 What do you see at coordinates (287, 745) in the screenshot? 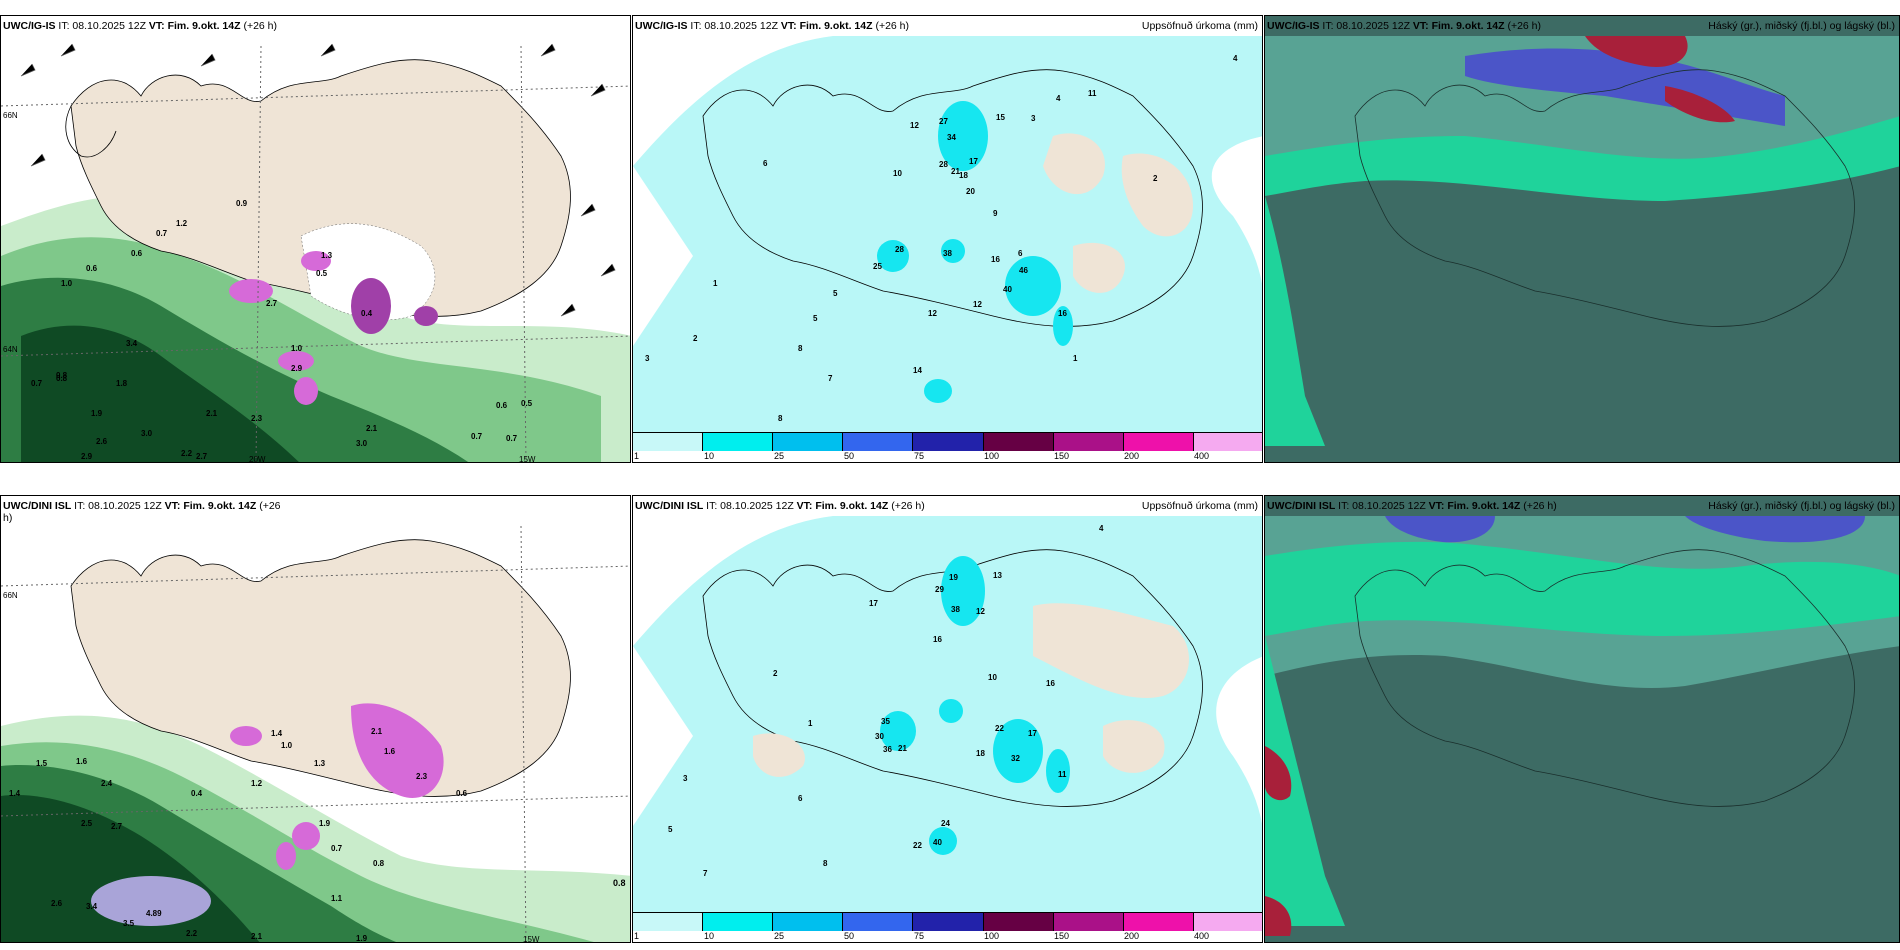
I see `svg-text: 1.0` at bounding box center [287, 745].